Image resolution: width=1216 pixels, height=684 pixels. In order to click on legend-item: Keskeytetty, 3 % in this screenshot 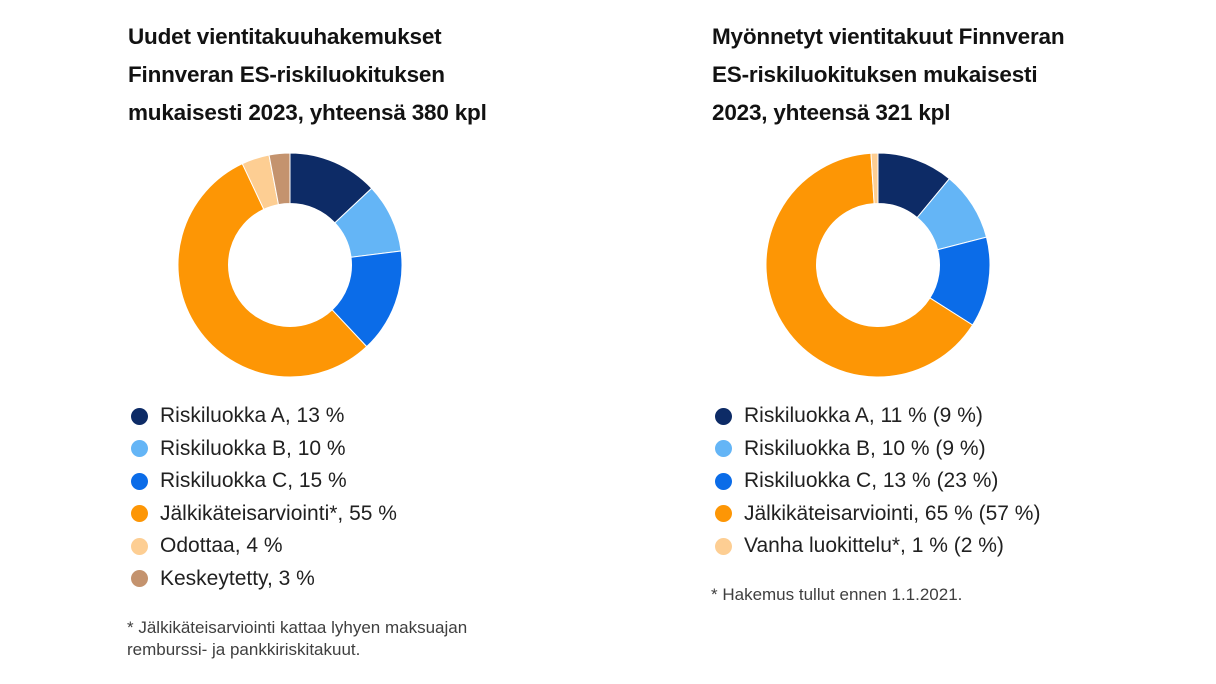, I will do `click(264, 579)`.